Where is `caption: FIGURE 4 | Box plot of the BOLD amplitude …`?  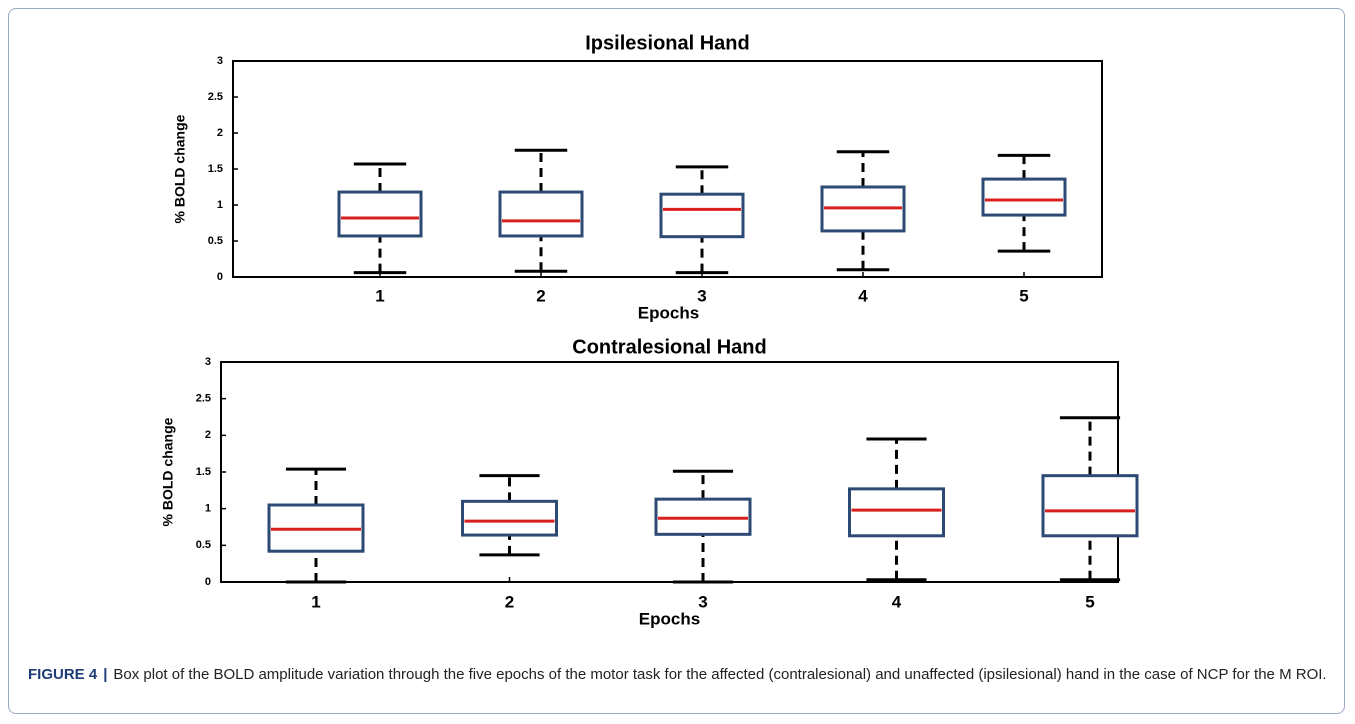 caption: FIGURE 4 | Box plot of the BOLD amplitude … is located at coordinates (678, 675).